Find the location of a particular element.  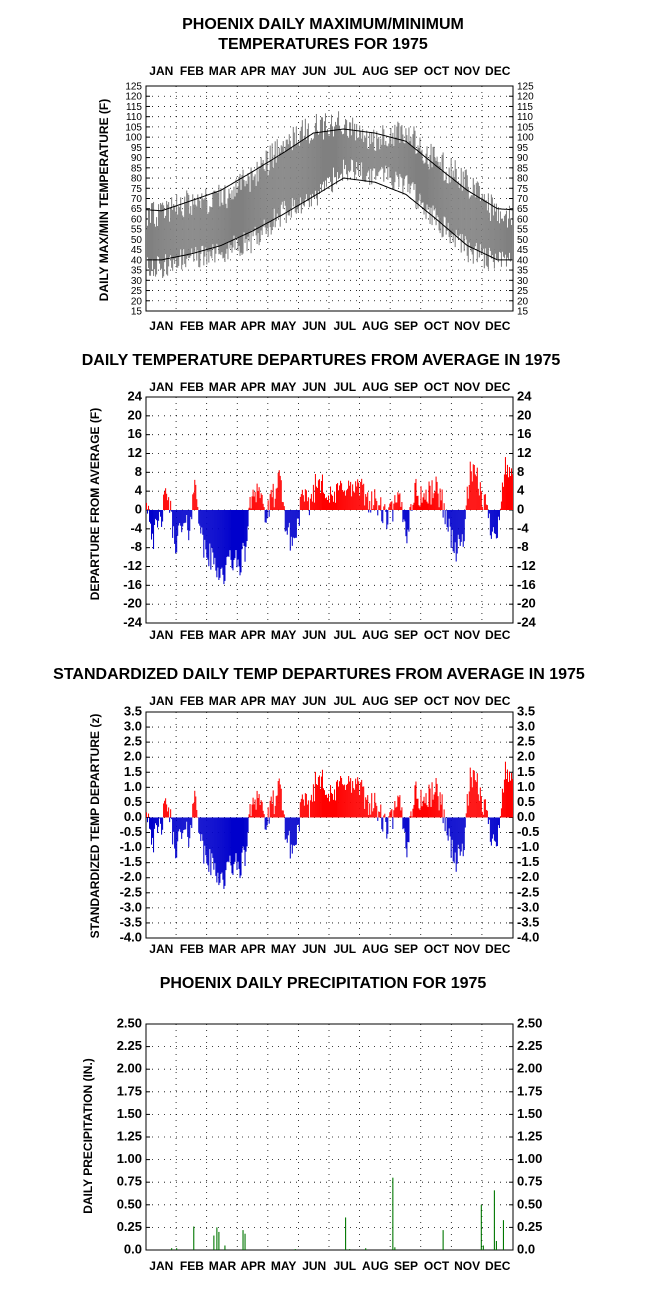

chart2-ytick-label-left: -12 is located at coordinates (132, 565).